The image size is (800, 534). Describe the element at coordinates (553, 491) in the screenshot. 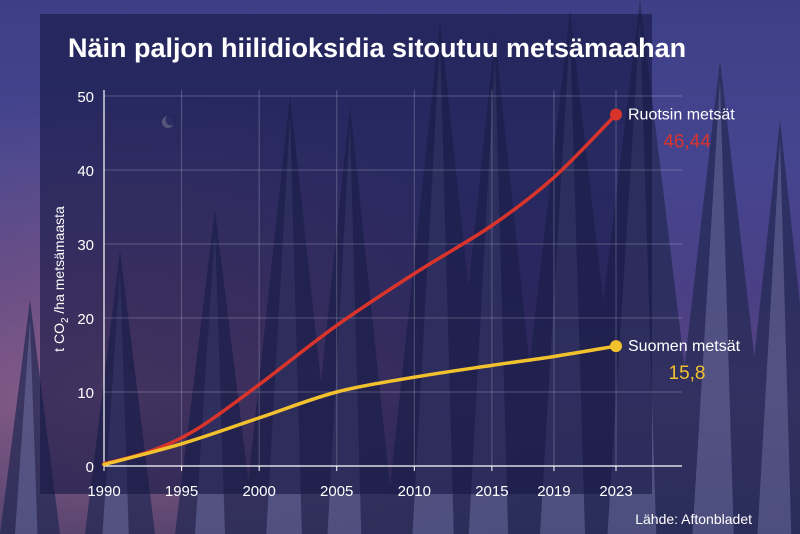

I see `x-tick-label: 2019` at that location.